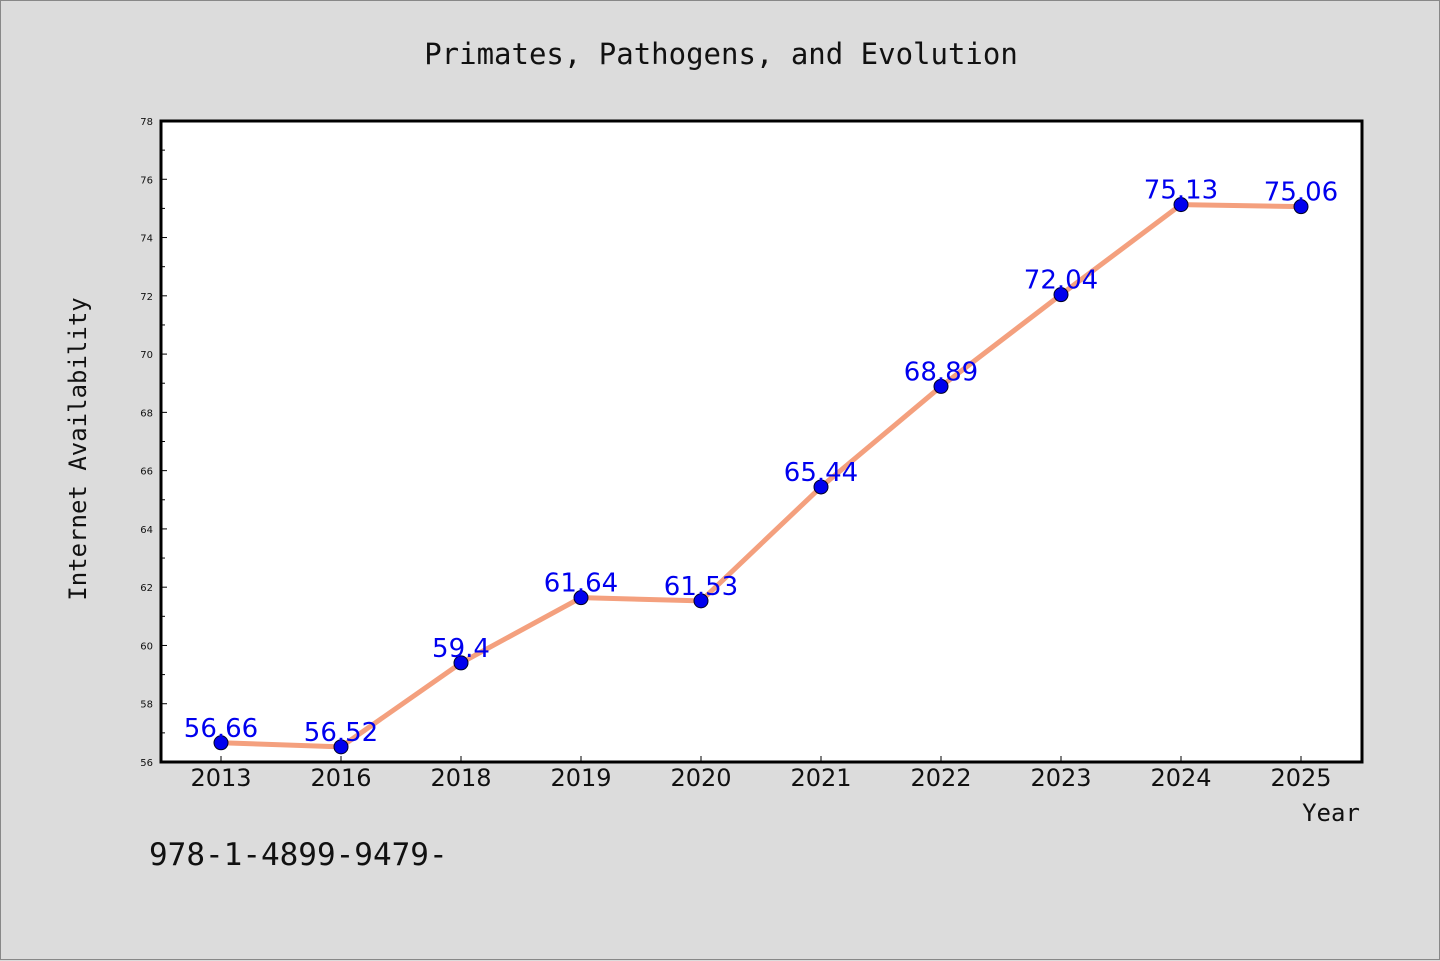 This screenshot has width=1440, height=961. I want to click on y-tick-label: 72, so click(146, 297).